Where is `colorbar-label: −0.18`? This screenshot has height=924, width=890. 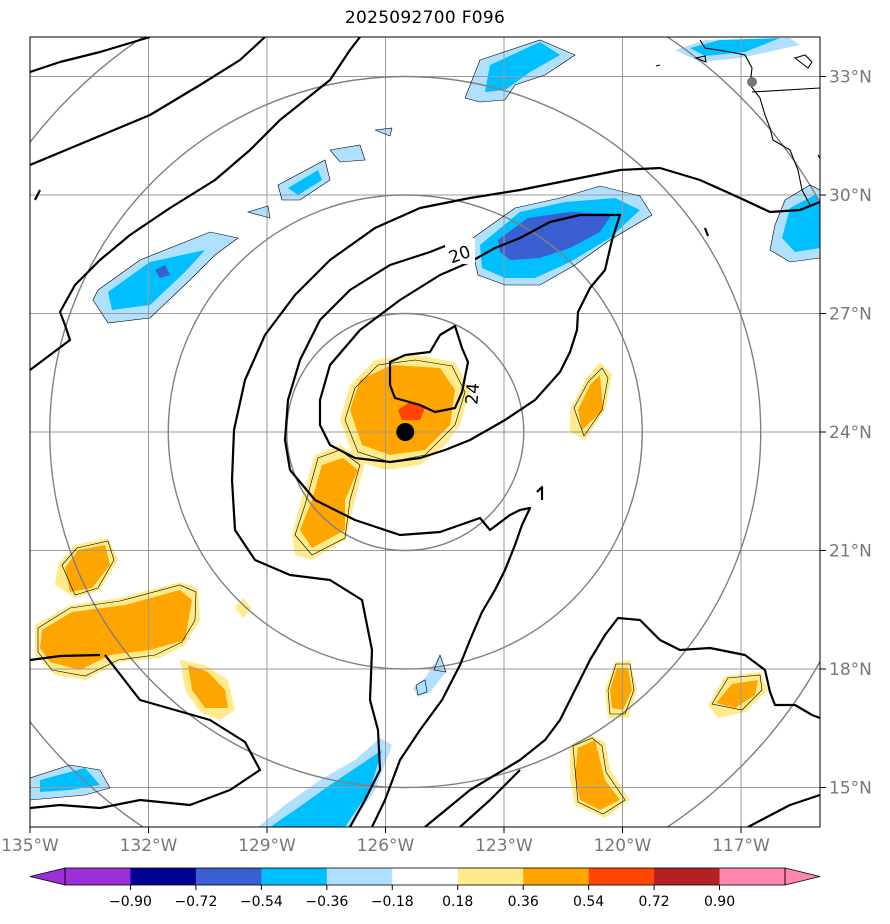 colorbar-label: −0.18 is located at coordinates (392, 902).